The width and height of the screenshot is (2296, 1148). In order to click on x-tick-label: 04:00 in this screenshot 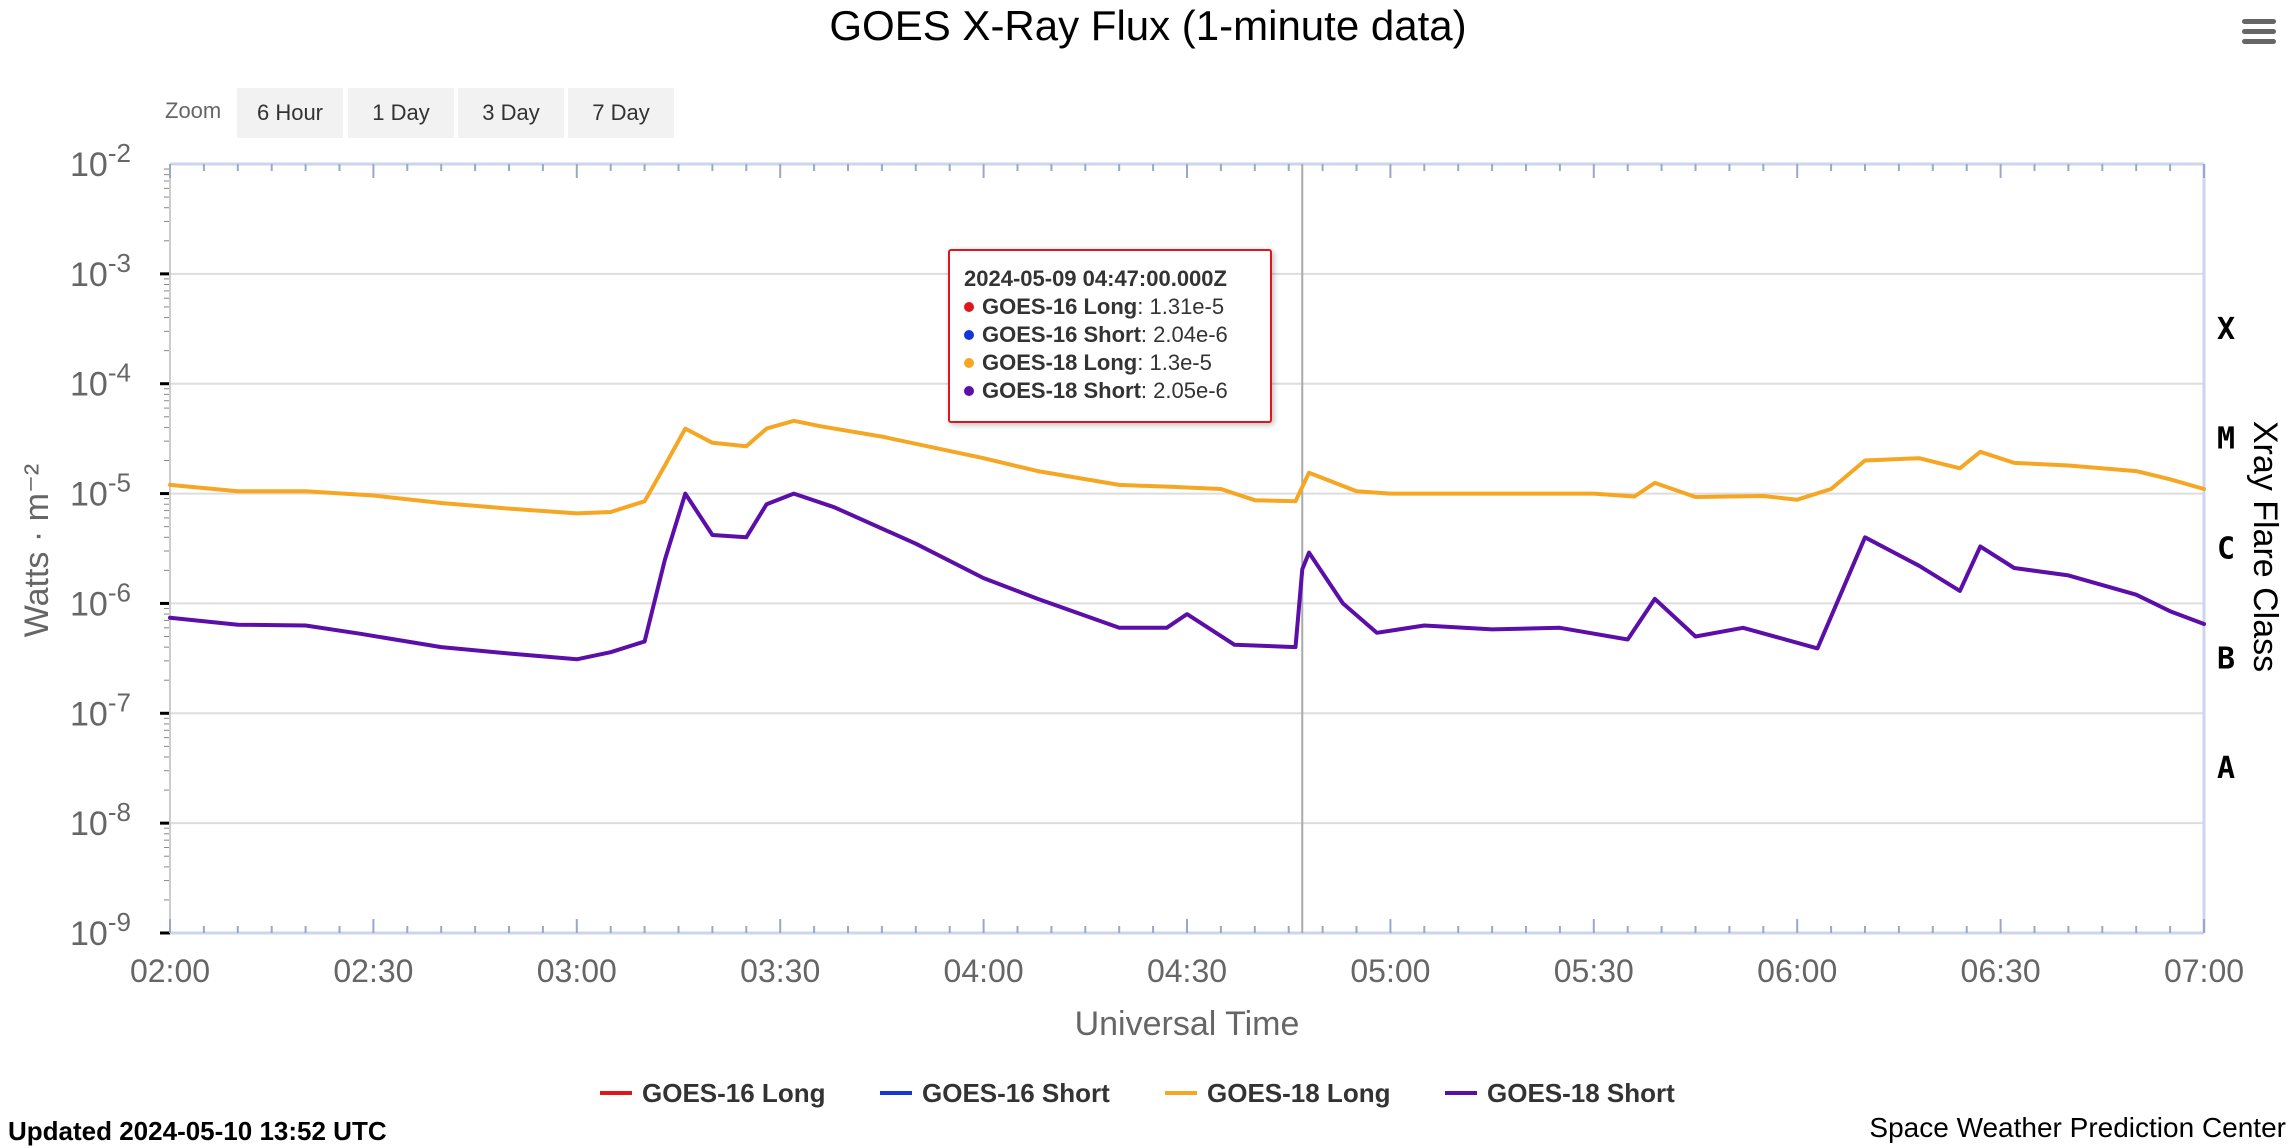, I will do `click(984, 971)`.